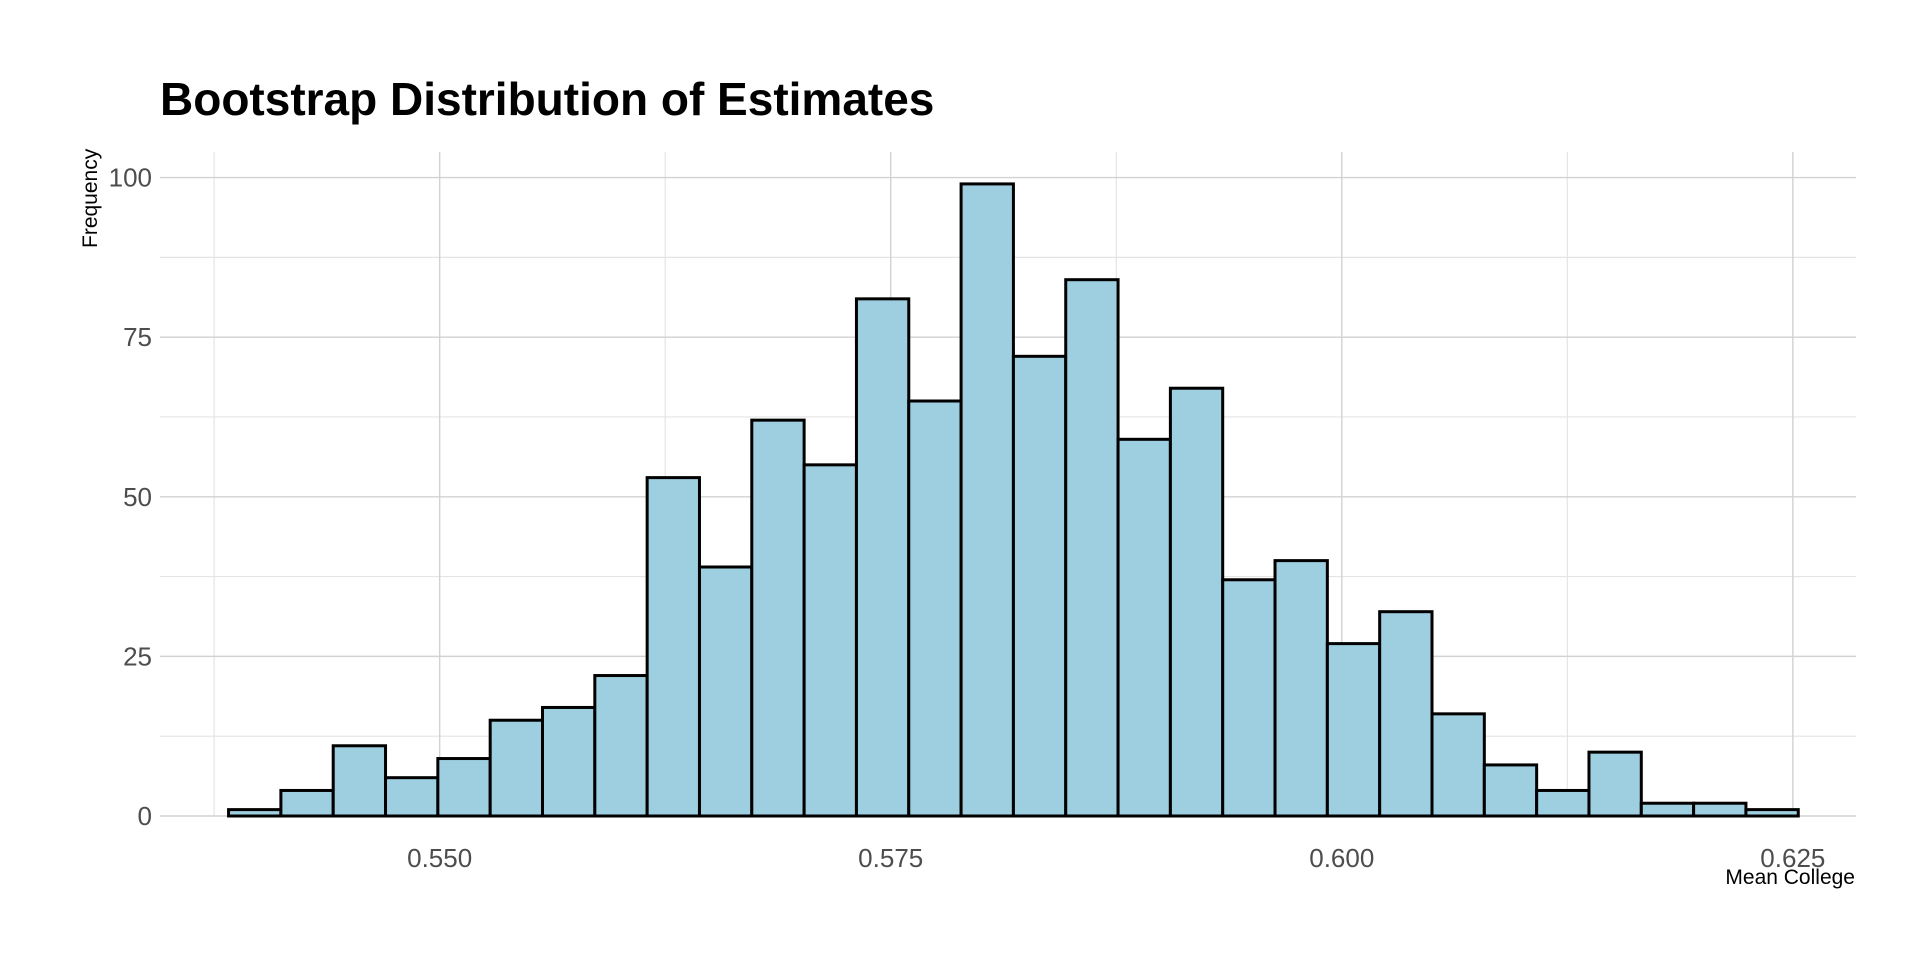 This screenshot has height=960, width=1920. I want to click on x-axis-title: Mean College, so click(1790, 877).